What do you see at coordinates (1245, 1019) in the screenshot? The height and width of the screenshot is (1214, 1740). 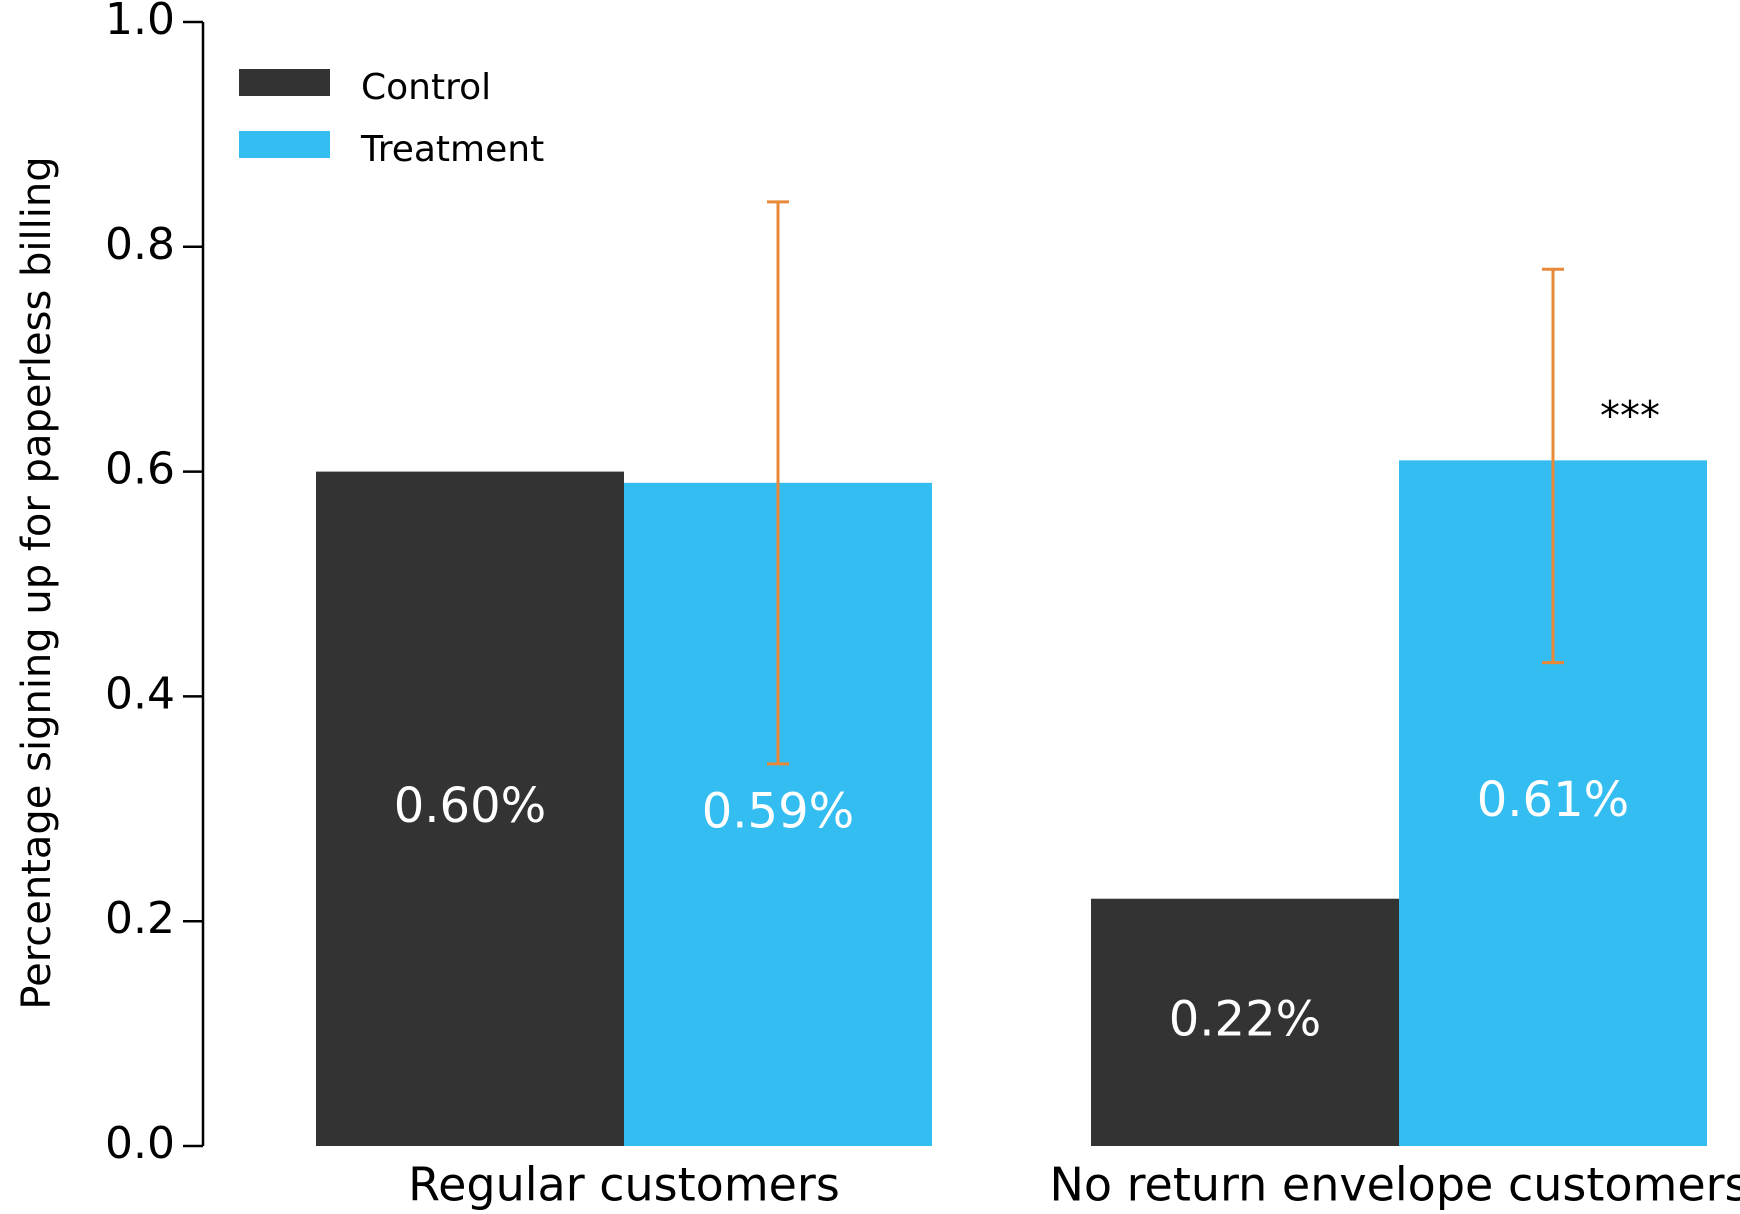 I see `value-label: 0.22%` at bounding box center [1245, 1019].